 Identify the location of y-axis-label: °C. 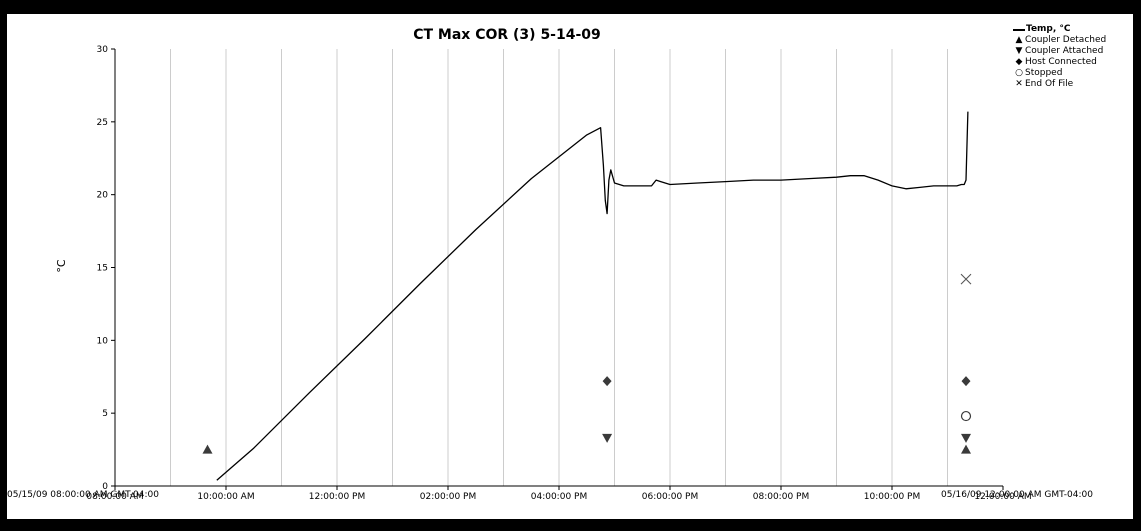
(61, 266).